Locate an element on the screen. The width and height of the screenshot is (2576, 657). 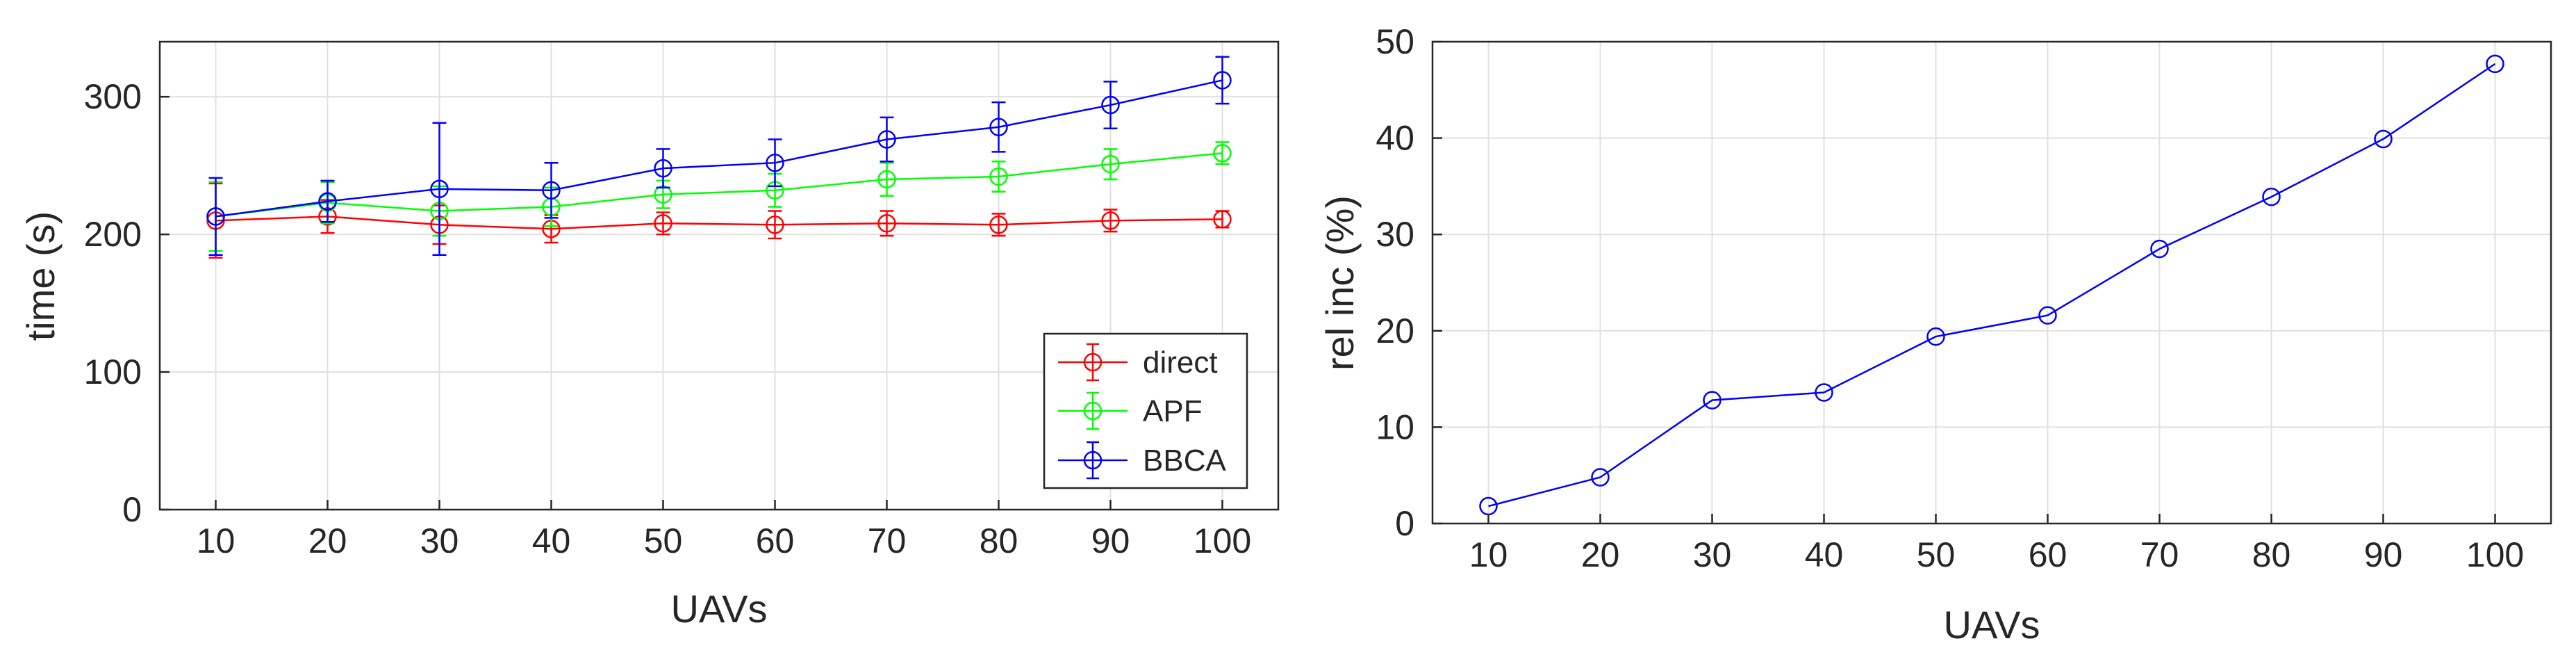
legend-box is located at coordinates (1146, 410).